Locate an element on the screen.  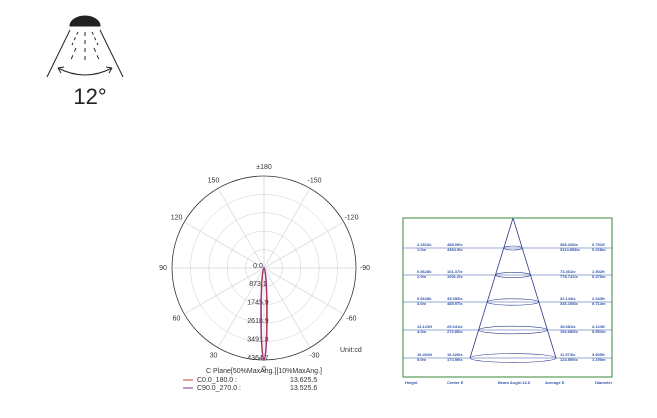
cone-footer: Center E is located at coordinates (455, 382).